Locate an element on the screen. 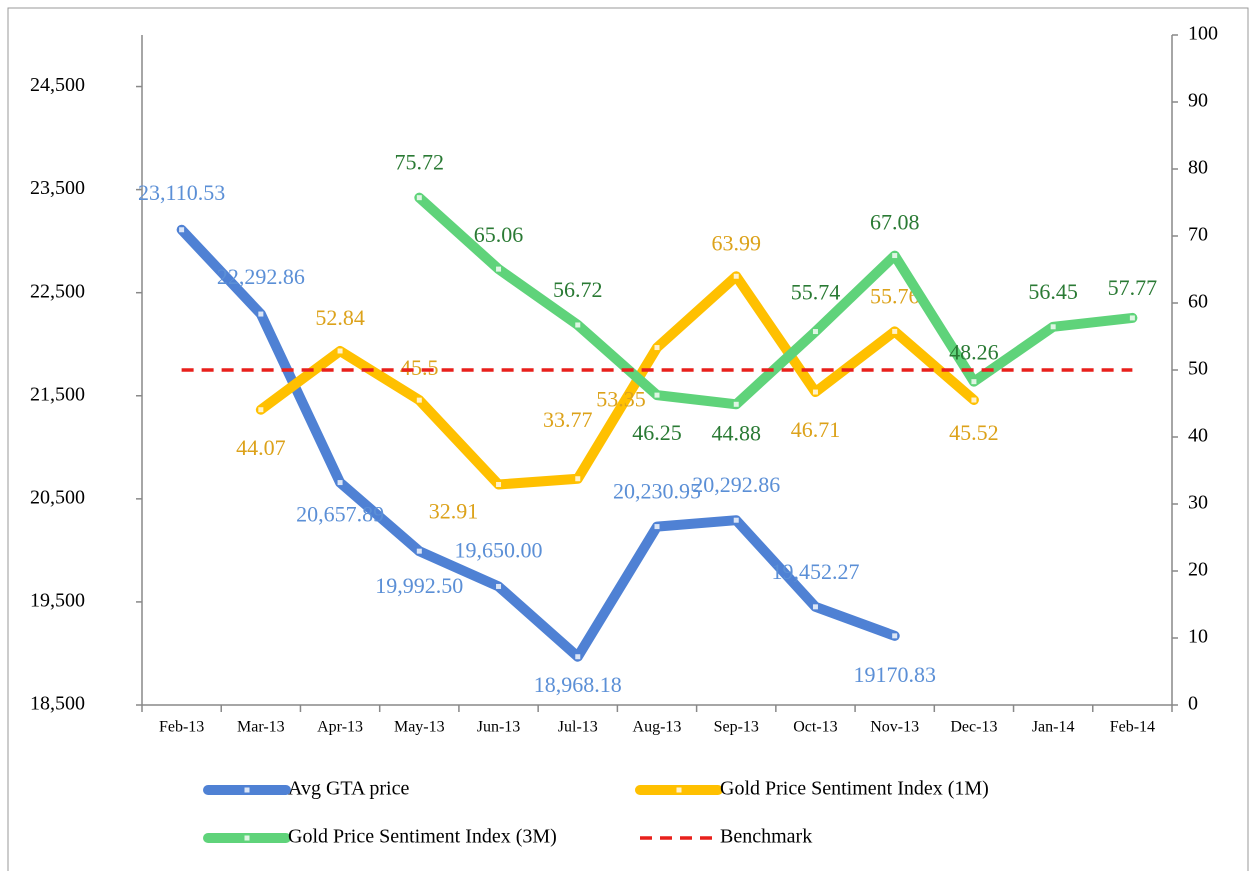  y2-tick-label: 70 is located at coordinates (1198, 235).